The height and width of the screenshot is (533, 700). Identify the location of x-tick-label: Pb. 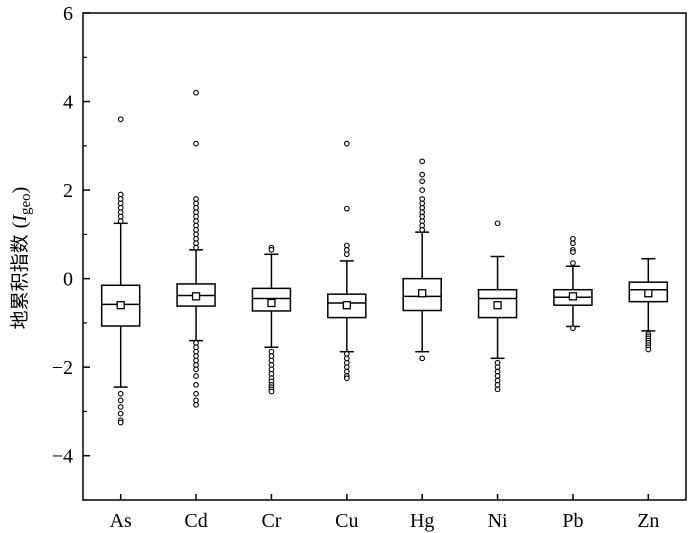
(572, 521).